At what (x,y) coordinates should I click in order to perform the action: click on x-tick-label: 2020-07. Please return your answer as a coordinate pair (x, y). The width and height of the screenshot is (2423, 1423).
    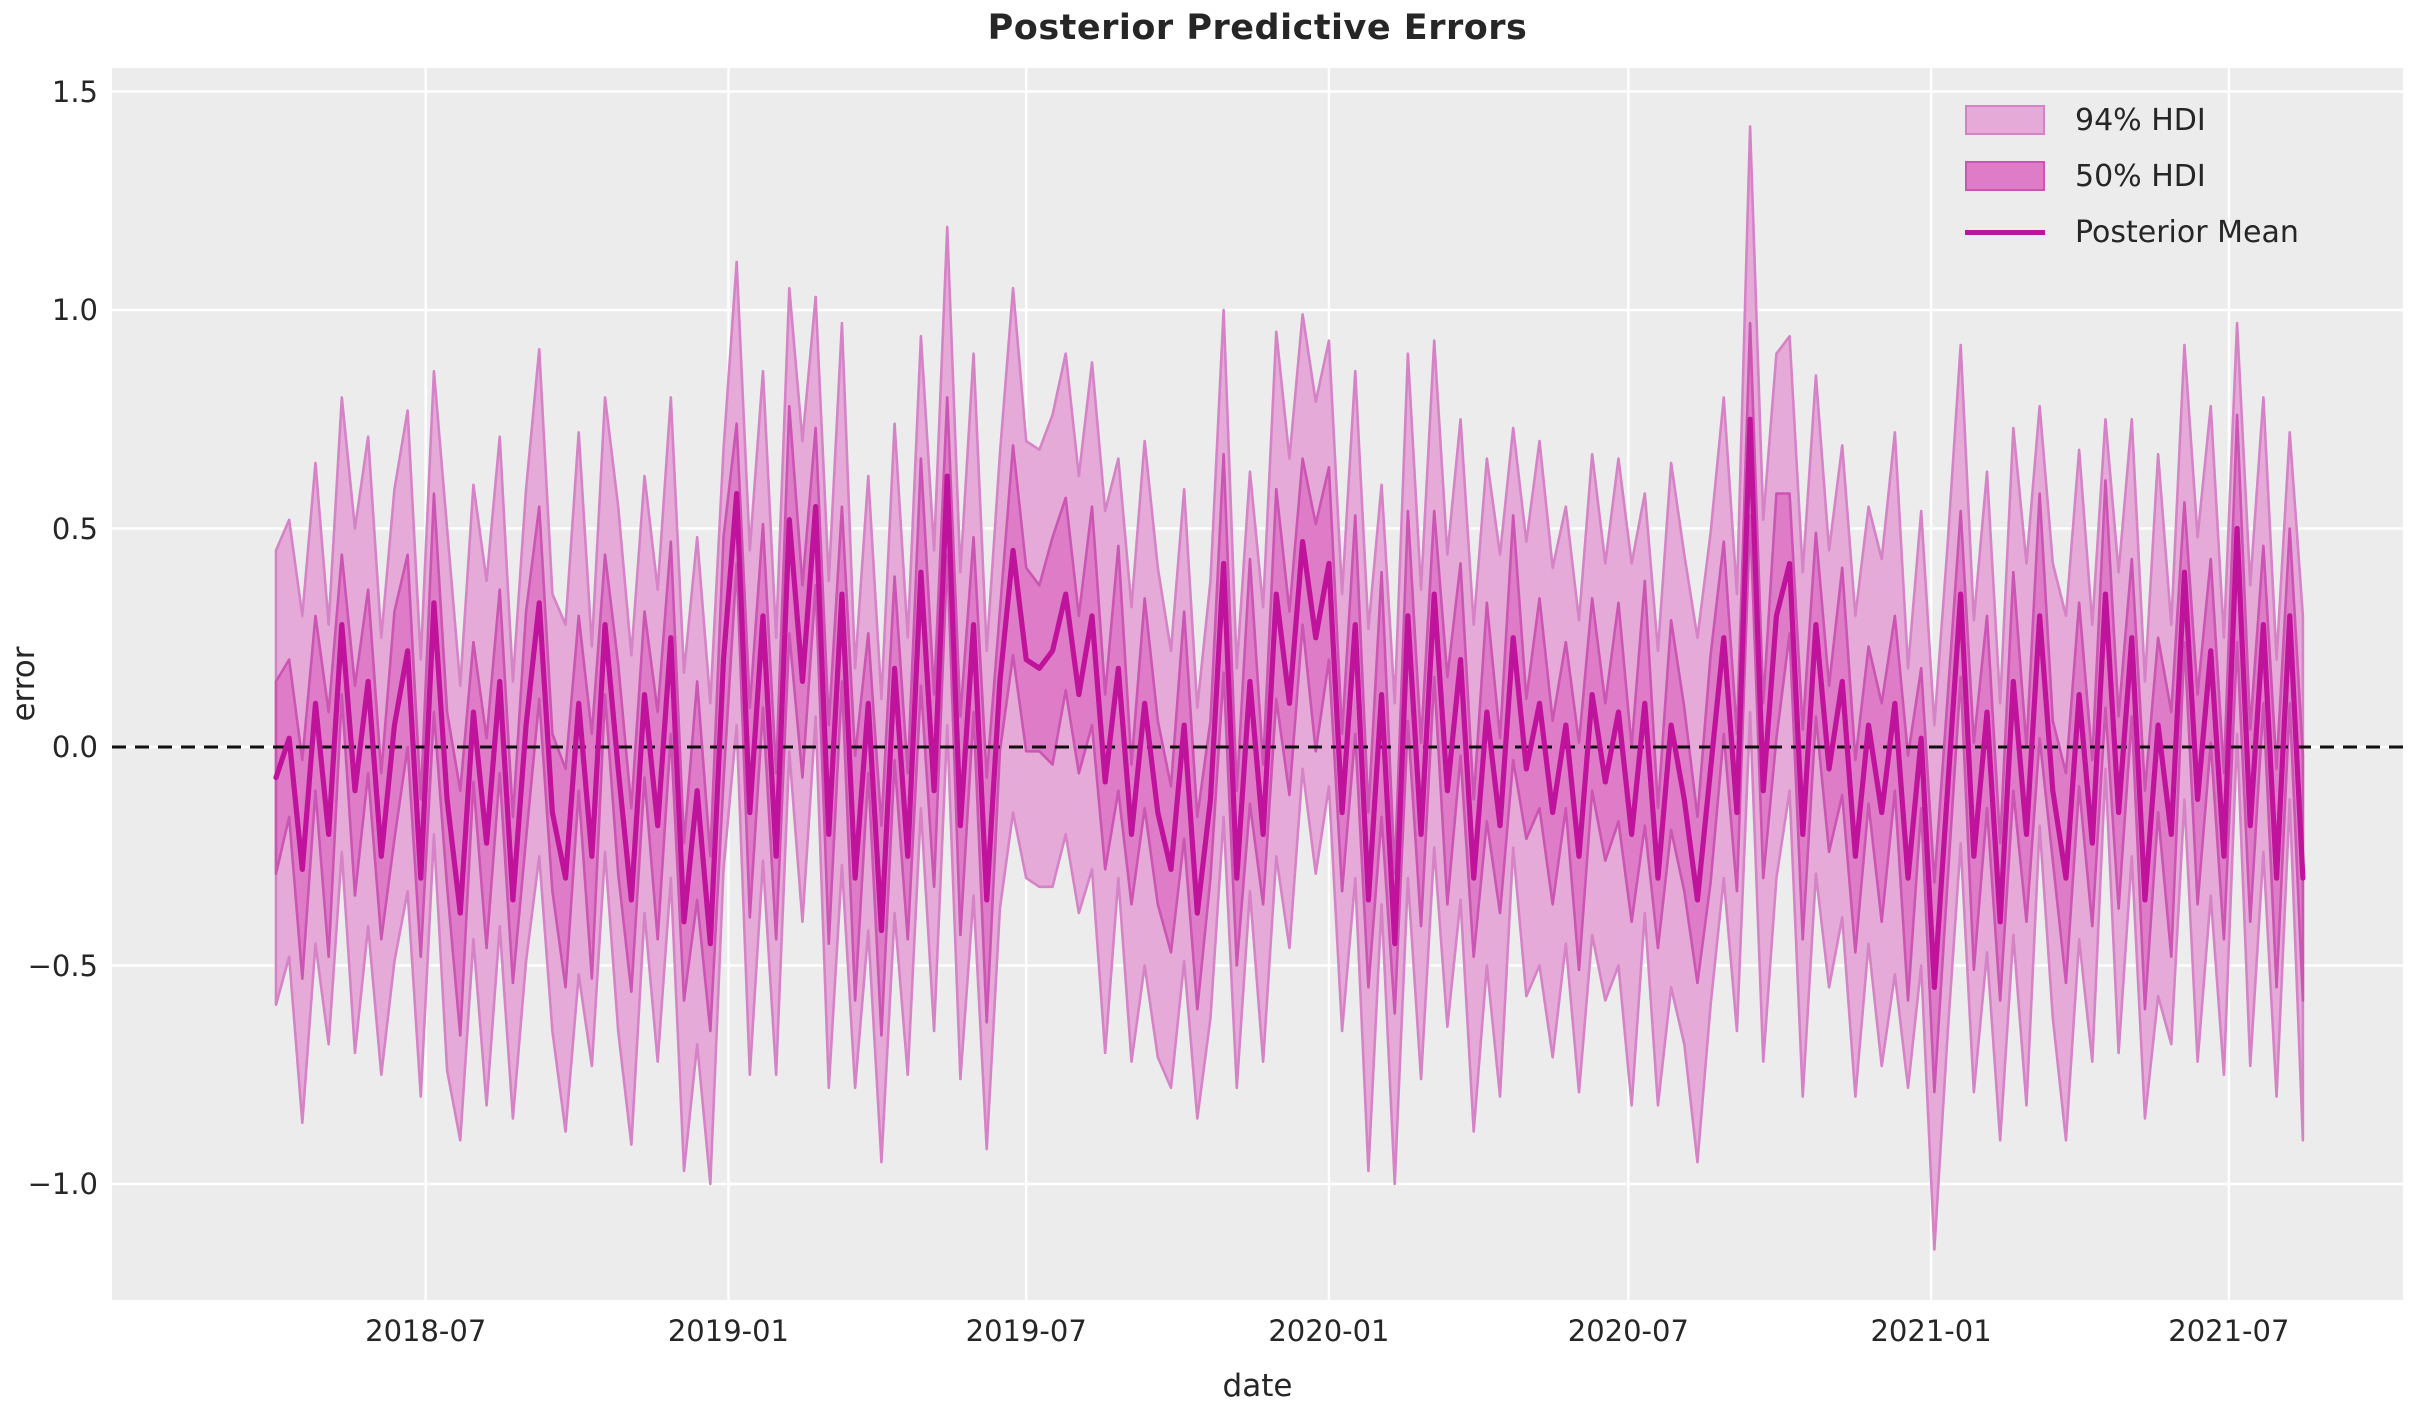
    Looking at the image, I should click on (1628, 1331).